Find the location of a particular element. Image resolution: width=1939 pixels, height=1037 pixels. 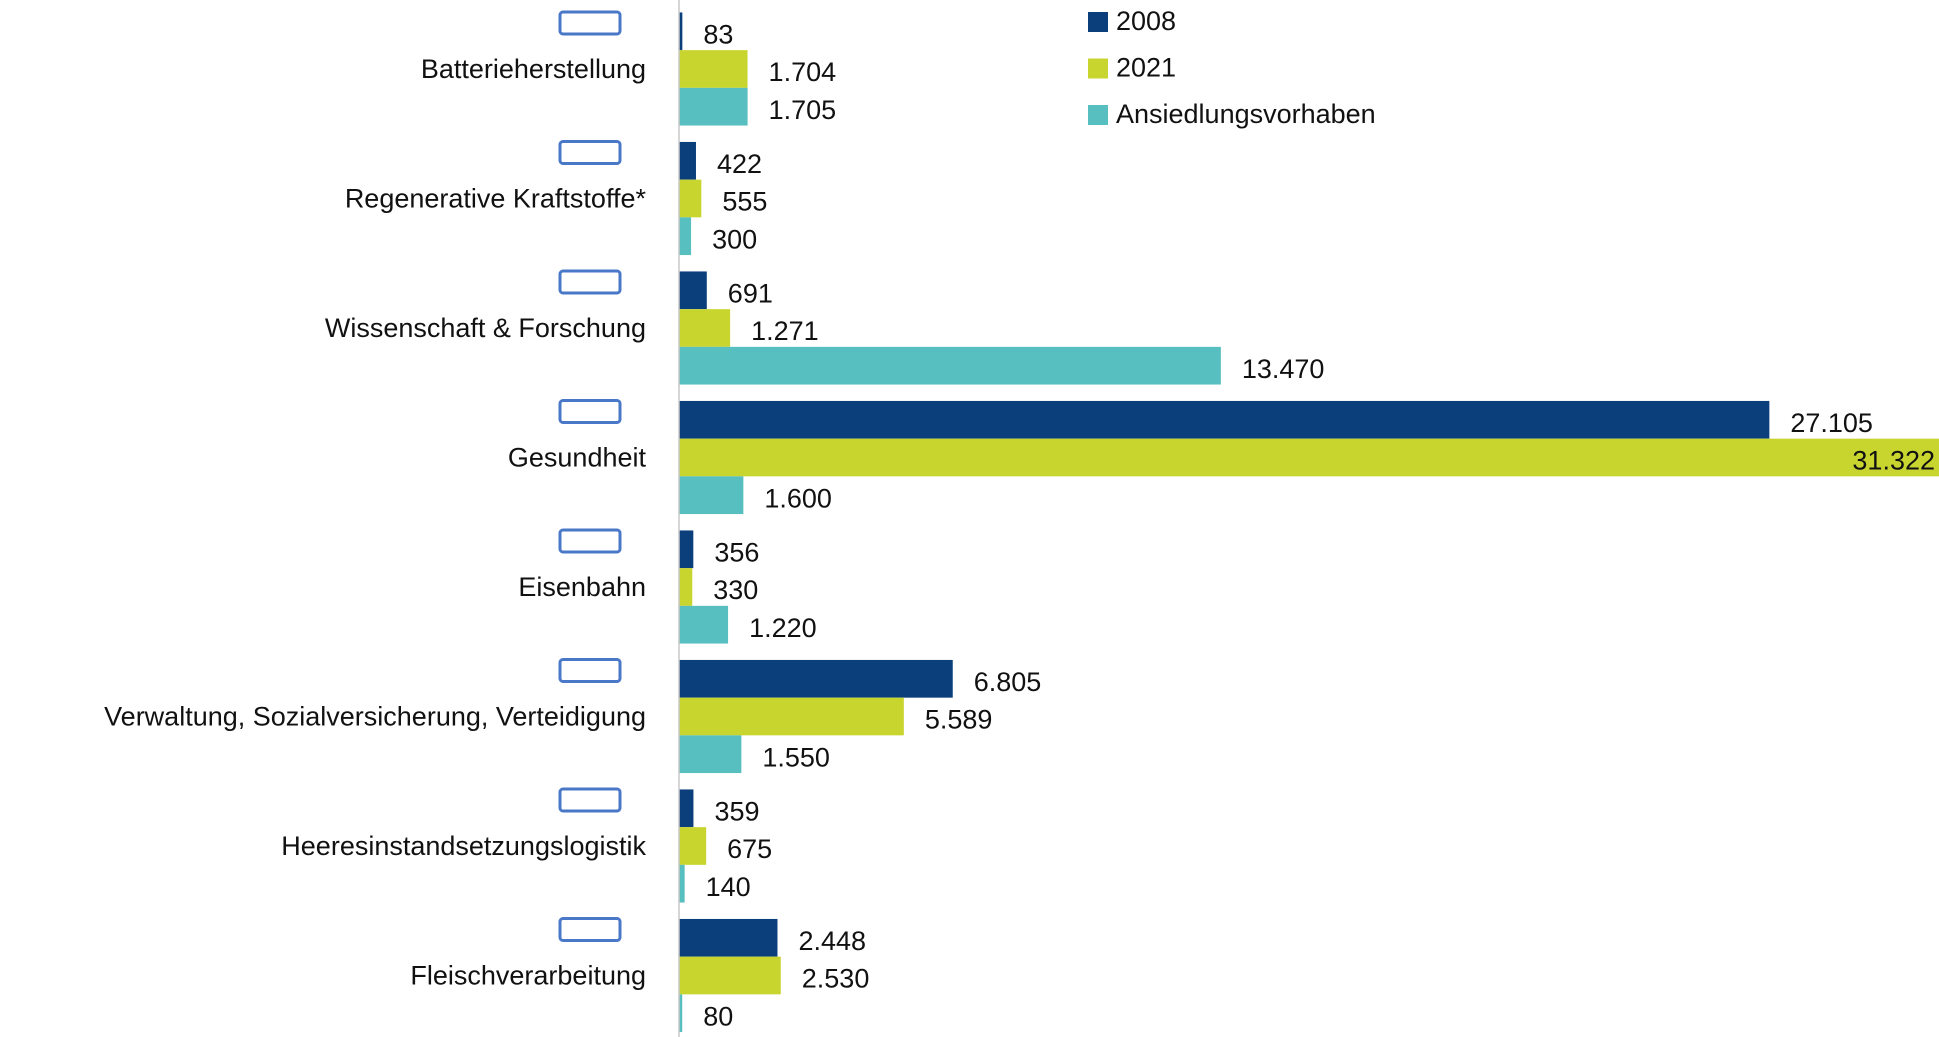

category-label: Batterieherstellung is located at coordinates (533, 69).